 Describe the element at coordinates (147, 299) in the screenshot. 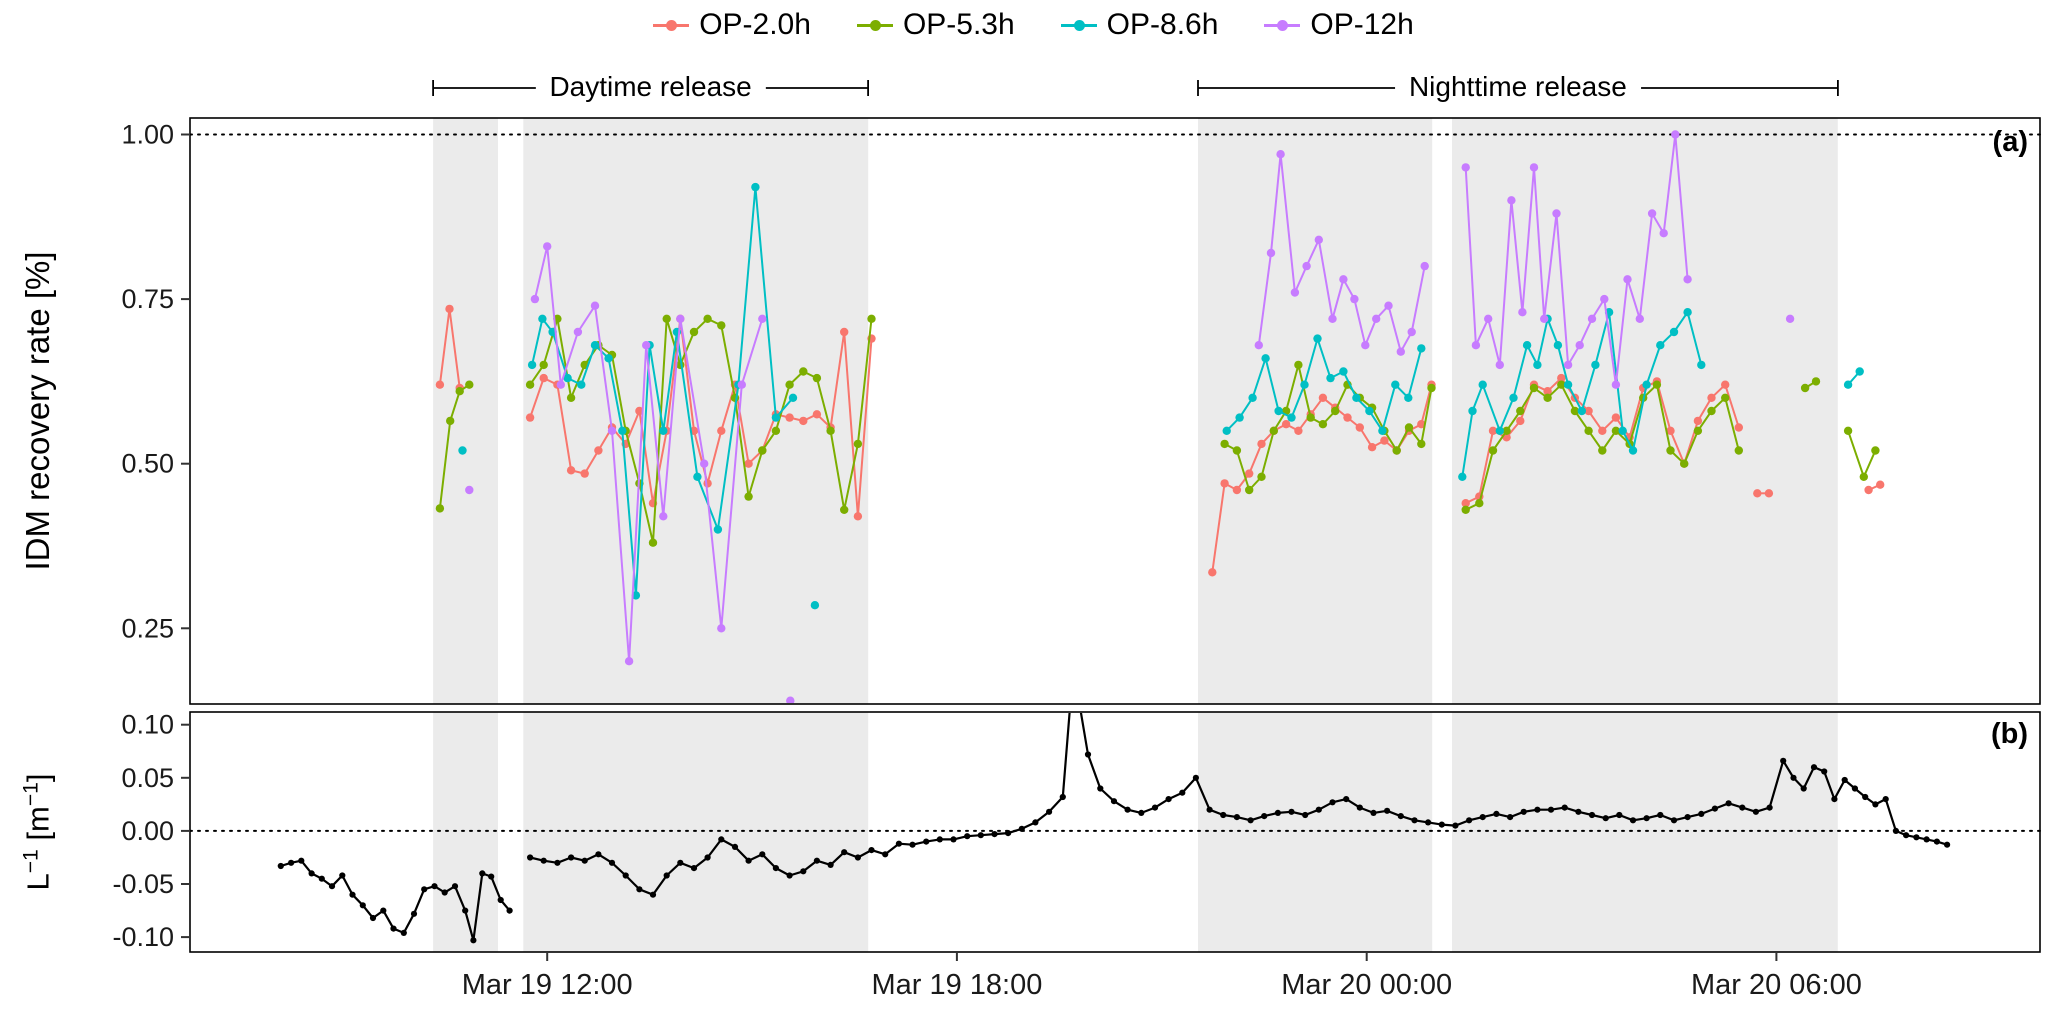

I see `y-tick-label: 0.75` at that location.